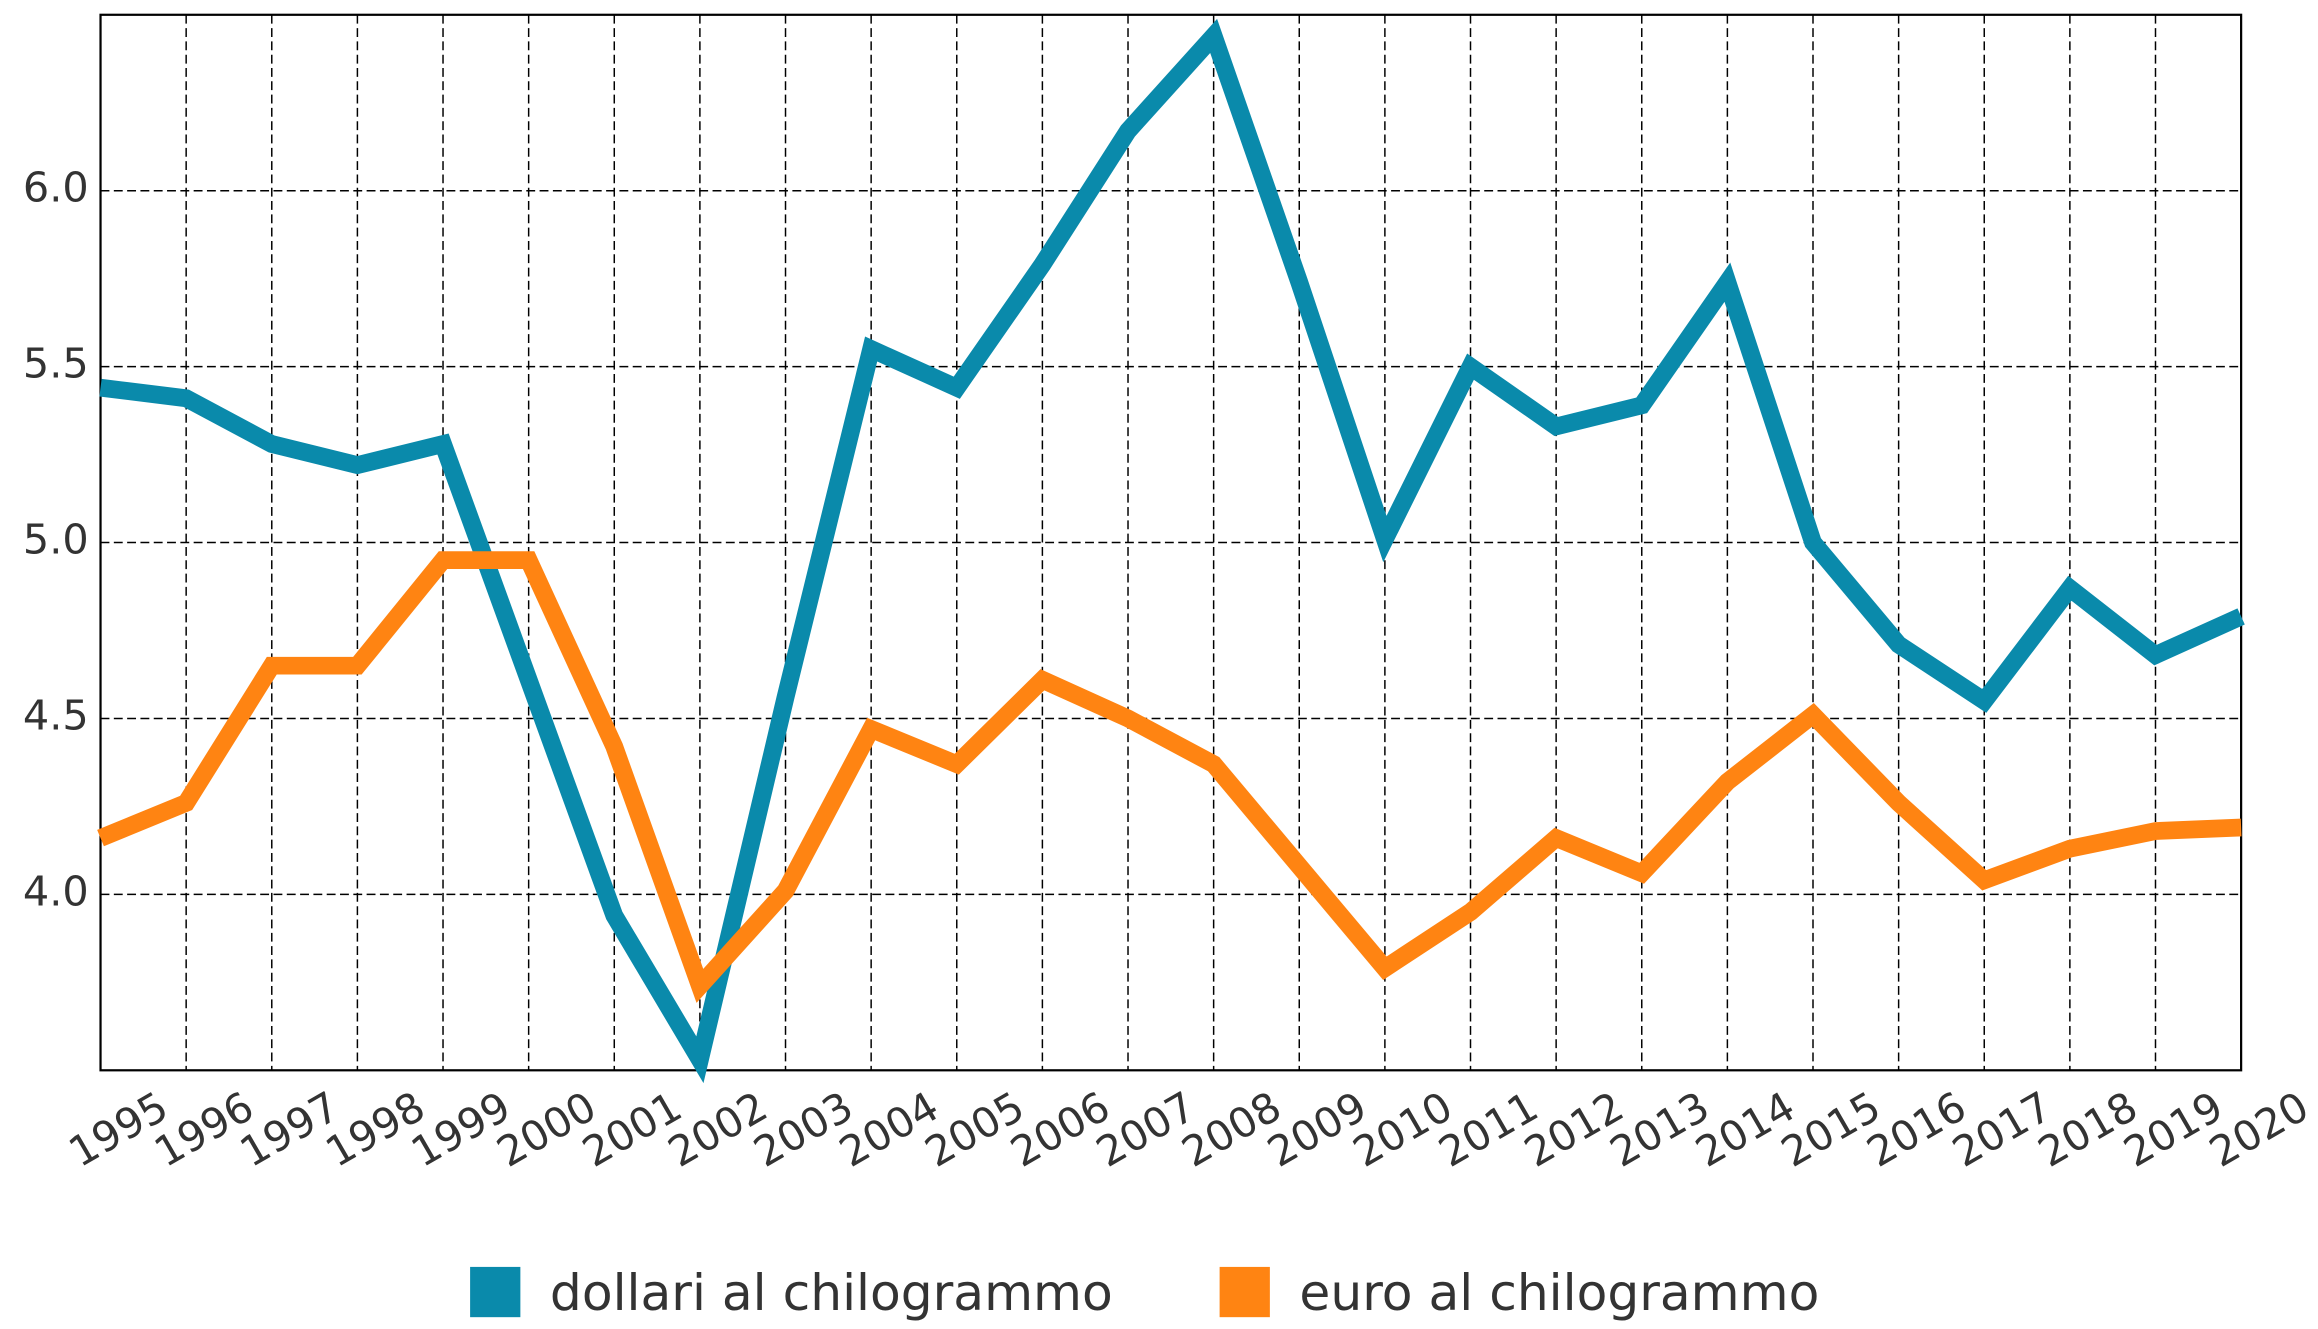  Describe the element at coordinates (56, 715) in the screenshot. I see `y-tick-label: 4.5` at that location.